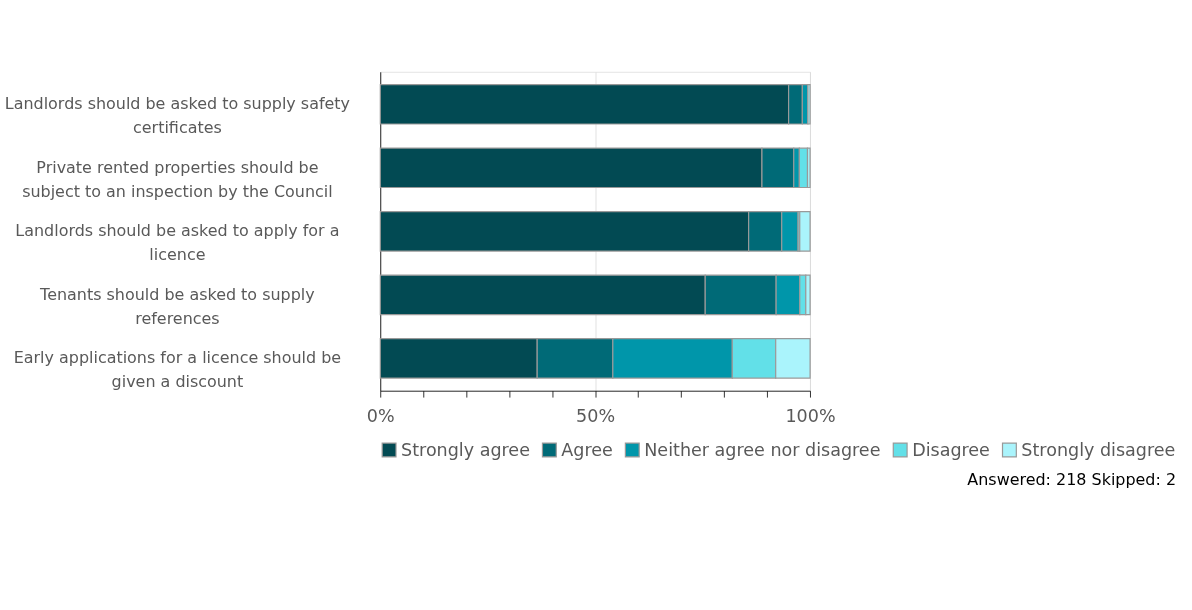 This screenshot has width=1192, height=610. I want to click on legend-label: Agree, so click(587, 449).